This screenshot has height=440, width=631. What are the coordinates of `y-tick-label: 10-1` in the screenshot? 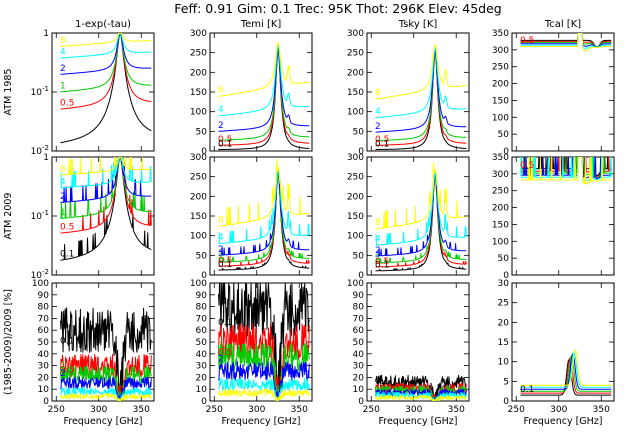 It's located at (40, 91).